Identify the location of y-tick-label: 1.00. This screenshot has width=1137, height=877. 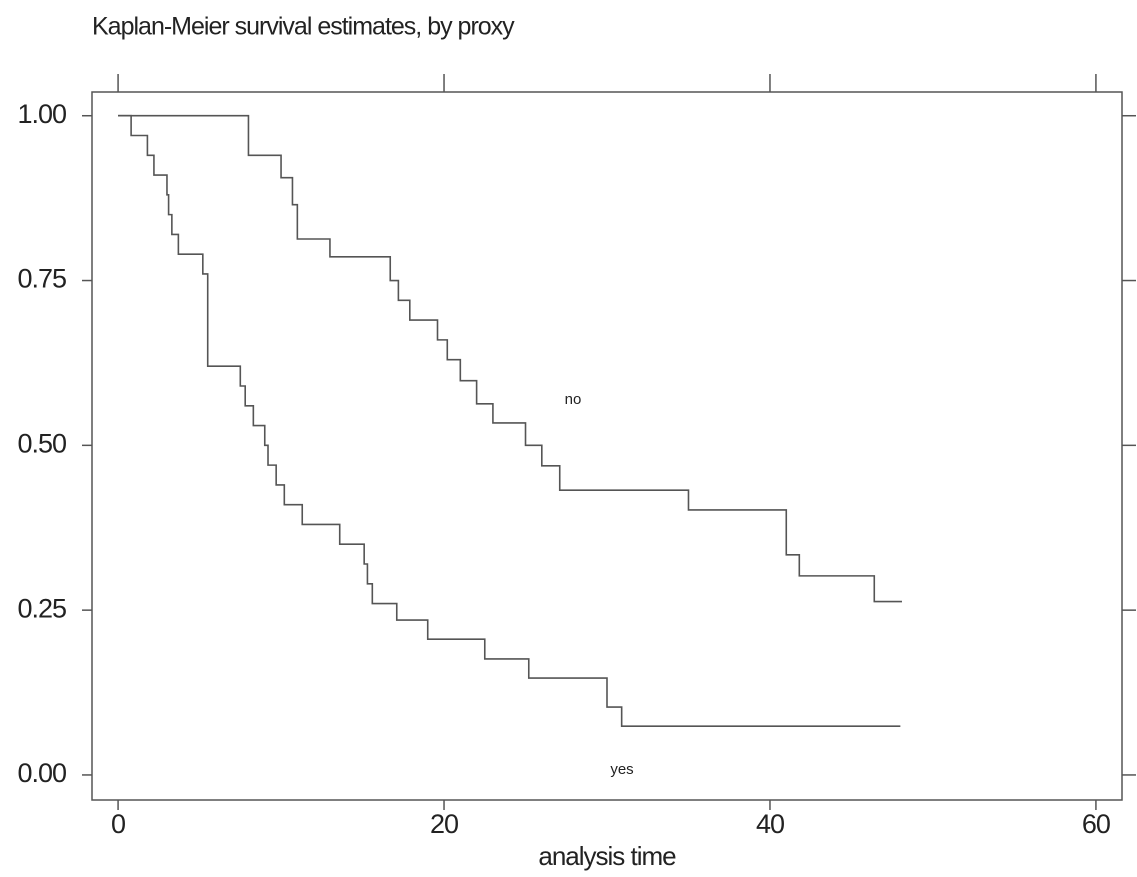
(41, 114).